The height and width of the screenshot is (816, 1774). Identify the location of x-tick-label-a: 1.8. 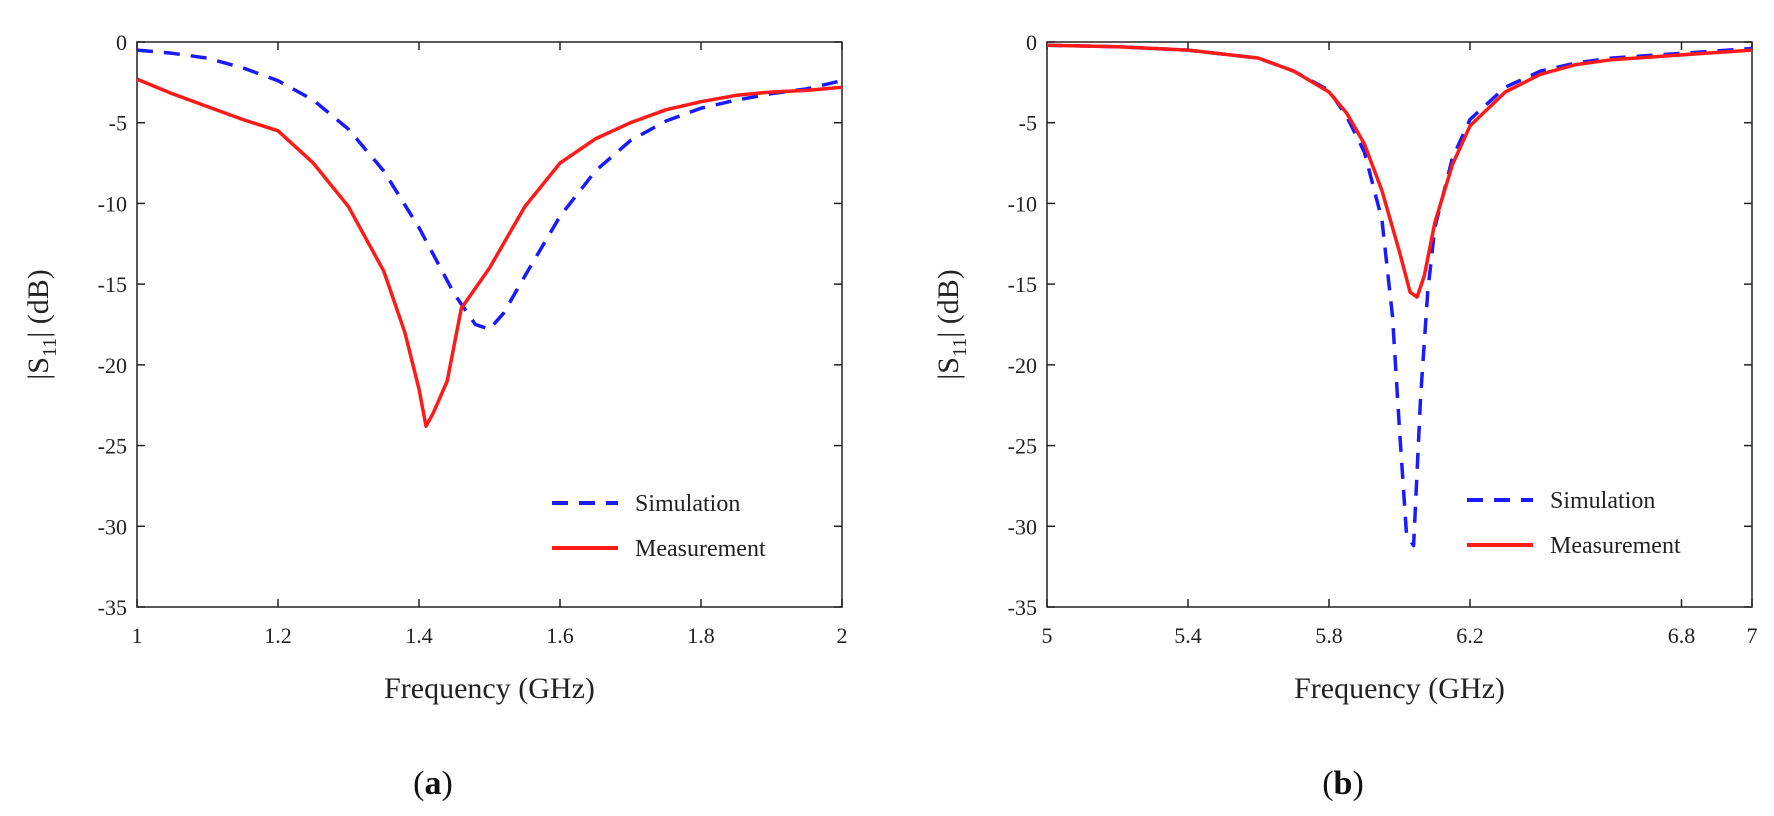
(701, 635).